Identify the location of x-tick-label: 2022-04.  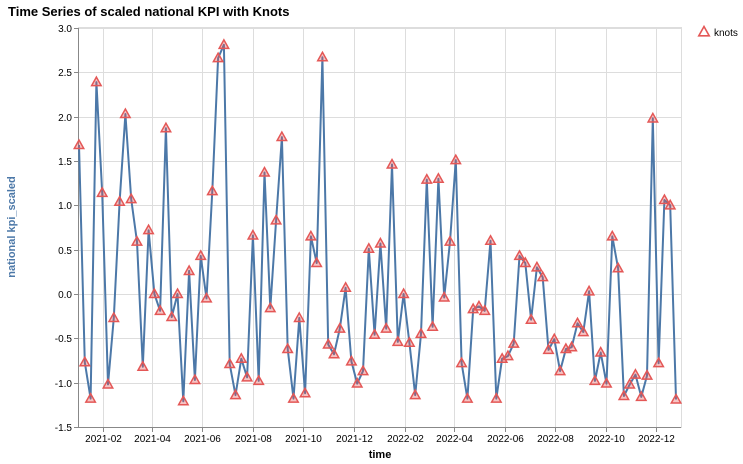
(454, 439).